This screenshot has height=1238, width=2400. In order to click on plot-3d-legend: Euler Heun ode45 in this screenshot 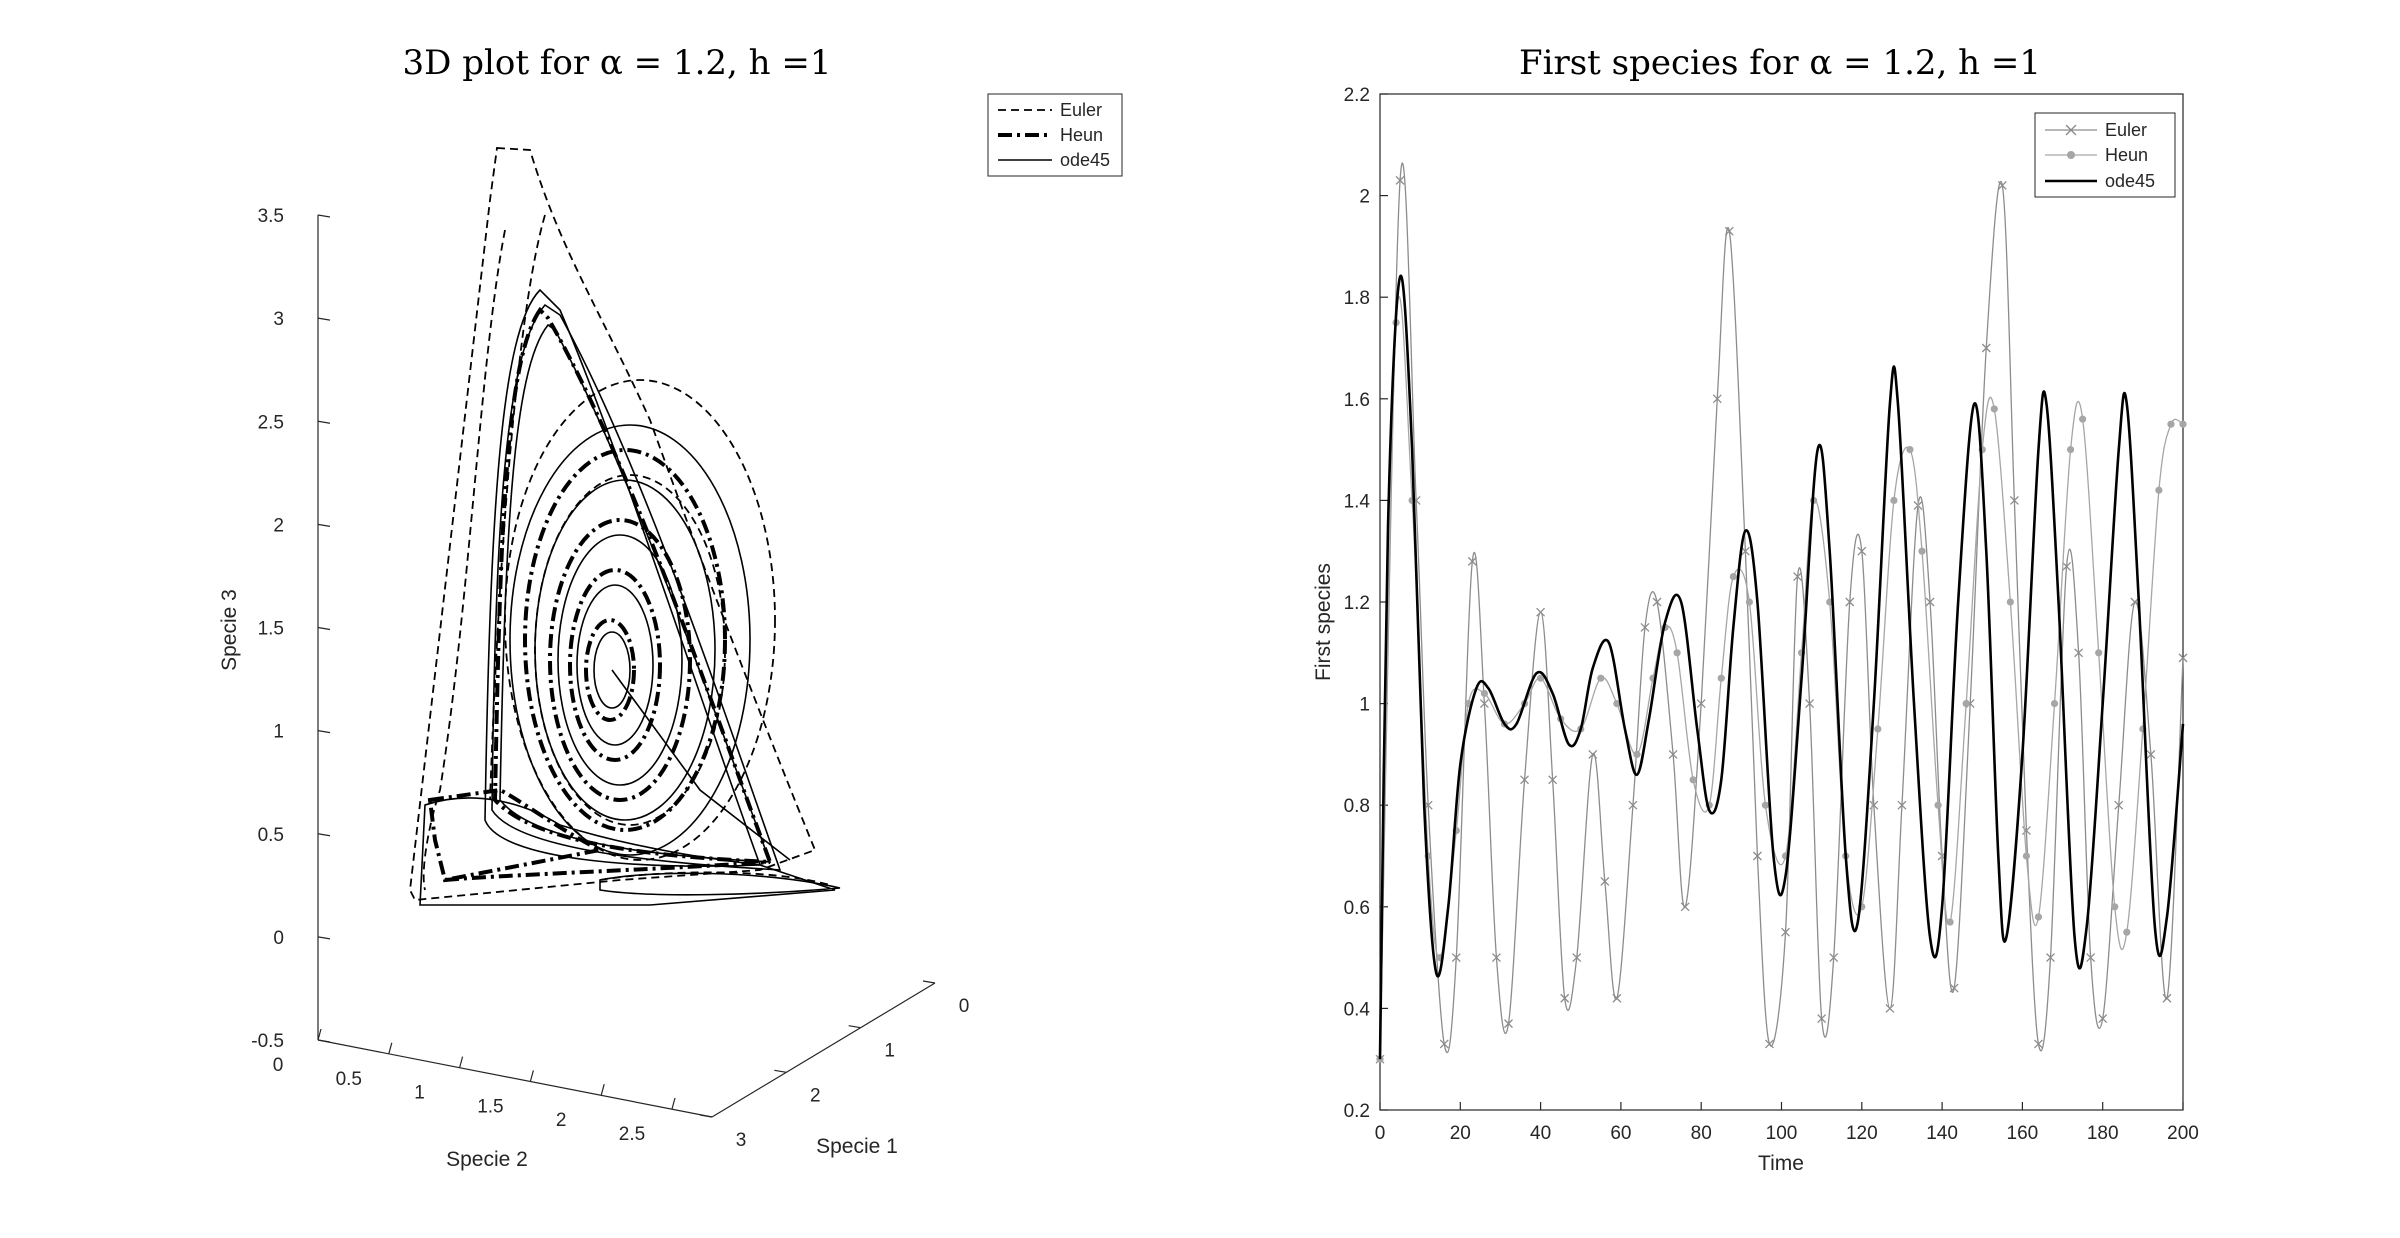, I will do `click(1055, 135)`.